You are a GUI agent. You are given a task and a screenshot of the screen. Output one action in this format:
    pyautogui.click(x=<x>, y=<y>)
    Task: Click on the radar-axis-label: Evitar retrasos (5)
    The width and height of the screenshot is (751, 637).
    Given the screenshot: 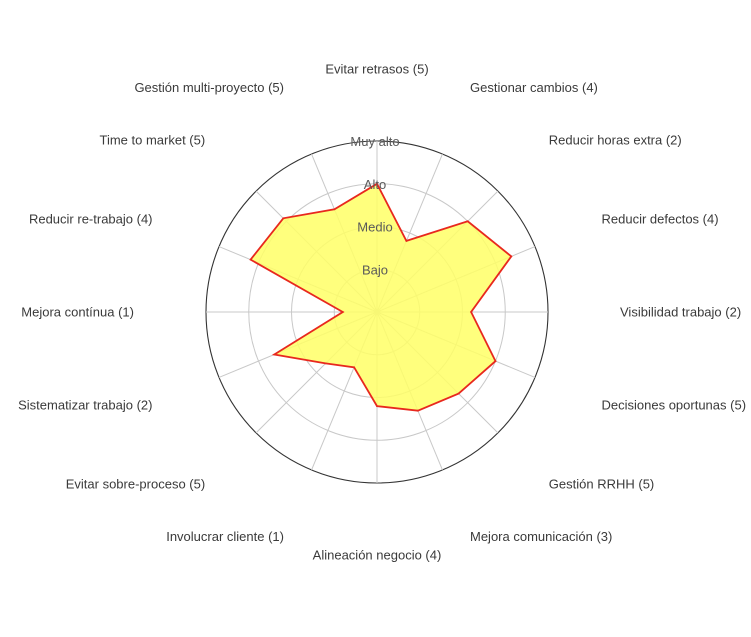 What is the action you would take?
    pyautogui.click(x=376, y=69)
    